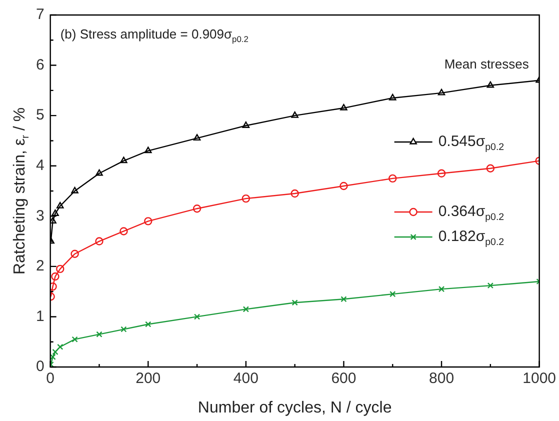 This screenshot has height=421, width=559. I want to click on y-tick-label: 1, so click(40, 316).